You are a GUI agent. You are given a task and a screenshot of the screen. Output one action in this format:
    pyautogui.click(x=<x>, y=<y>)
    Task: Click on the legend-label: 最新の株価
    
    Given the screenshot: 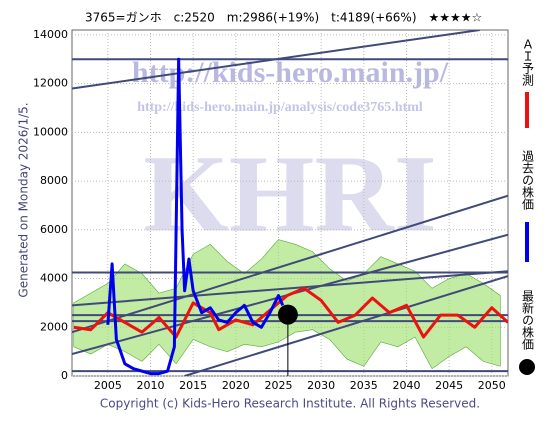 What is the action you would take?
    pyautogui.click(x=528, y=320)
    